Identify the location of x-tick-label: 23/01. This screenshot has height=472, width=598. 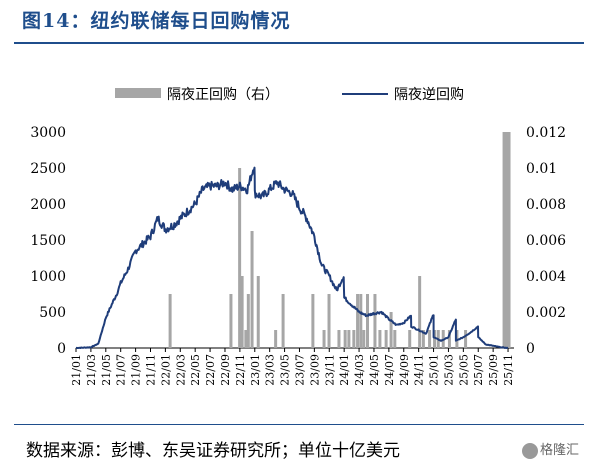
(255, 370).